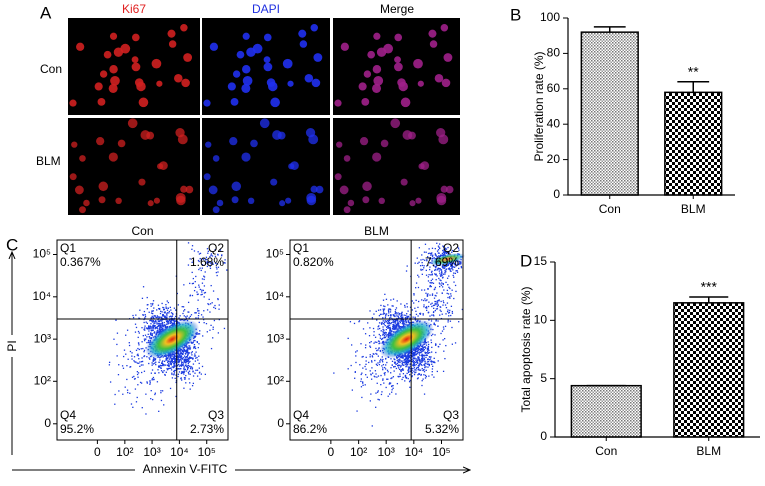 This screenshot has height=486, width=765. Describe the element at coordinates (68, 415) in the screenshot. I see `quadrant-name: Q4` at that location.